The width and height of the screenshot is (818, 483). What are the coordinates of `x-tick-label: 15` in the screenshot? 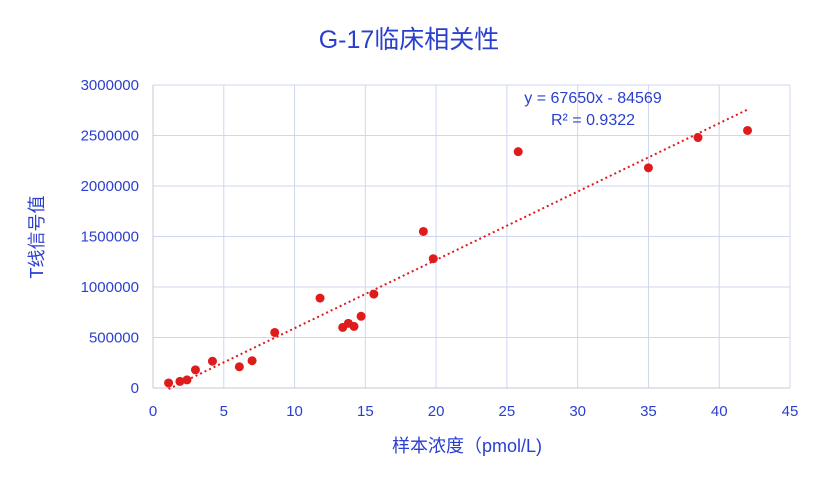 It's located at (365, 411).